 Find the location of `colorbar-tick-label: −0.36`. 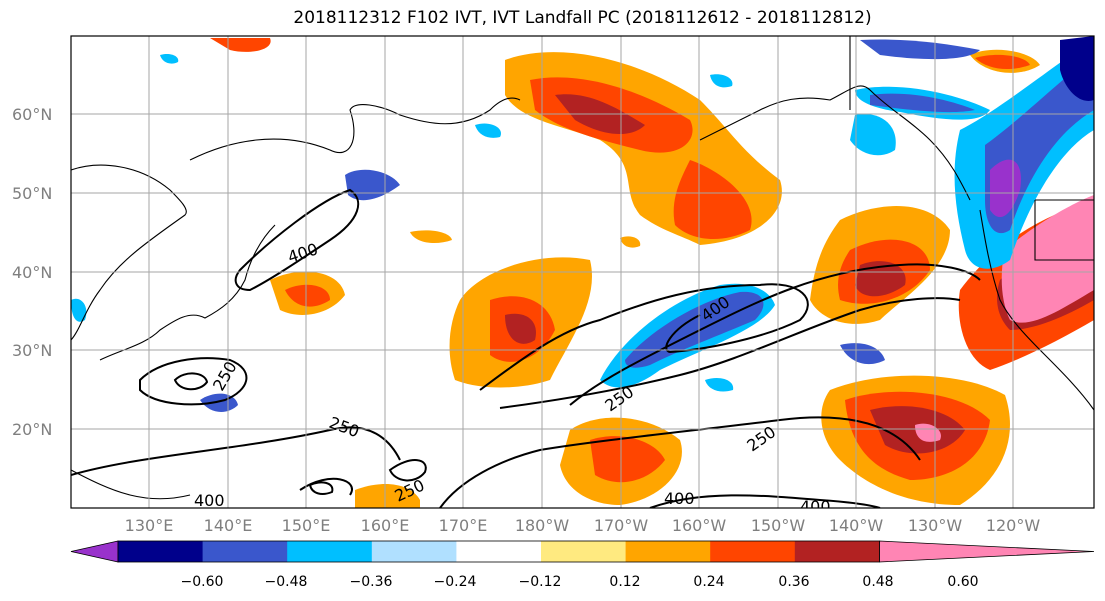

colorbar-tick-label: −0.36 is located at coordinates (371, 582).